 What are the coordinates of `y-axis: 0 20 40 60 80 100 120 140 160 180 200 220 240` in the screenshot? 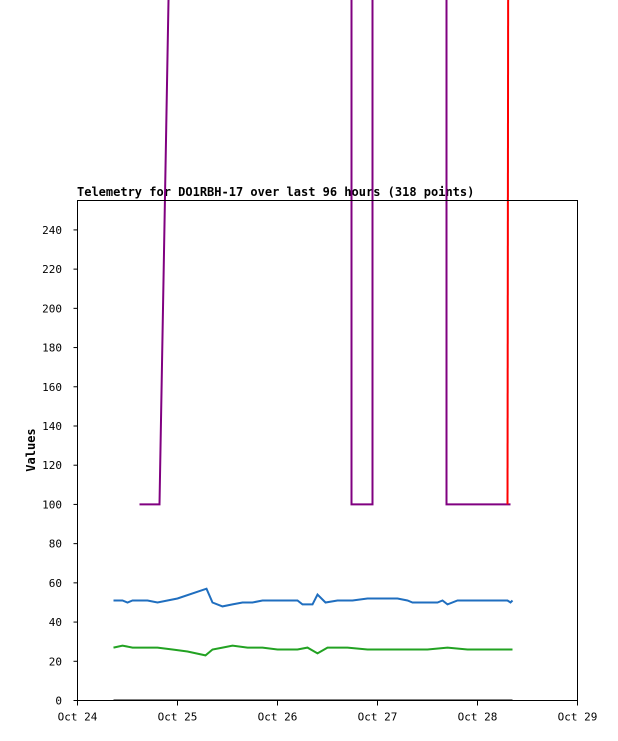 It's located at (60, 466).